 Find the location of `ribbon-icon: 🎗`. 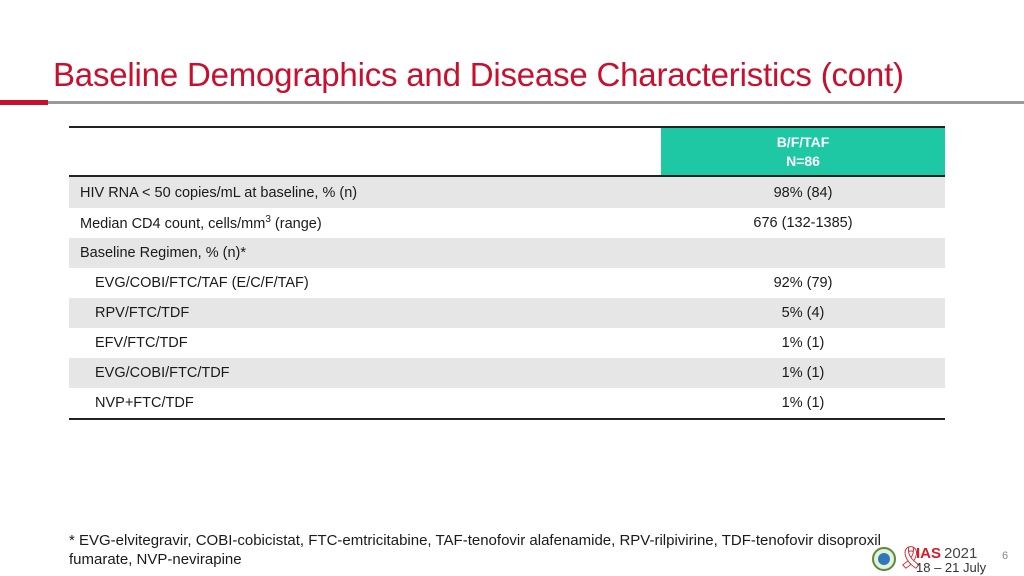

ribbon-icon: 🎗 is located at coordinates (911, 557).